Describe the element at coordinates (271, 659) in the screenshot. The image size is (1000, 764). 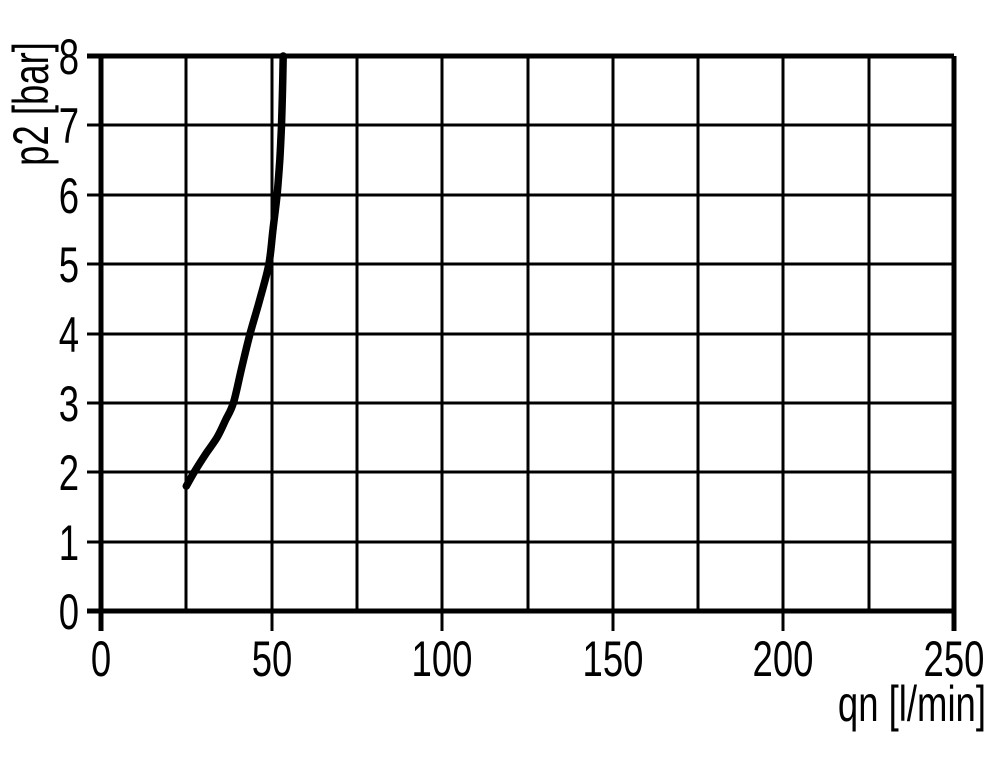
I see `x-tick-label: 50` at that location.